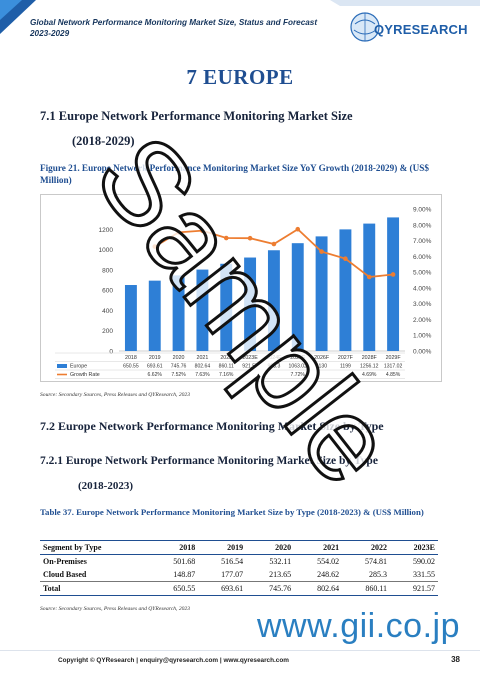 The image size is (480, 679). Describe the element at coordinates (232, 574) in the screenshot. I see `table-cell: 177.07` at that location.